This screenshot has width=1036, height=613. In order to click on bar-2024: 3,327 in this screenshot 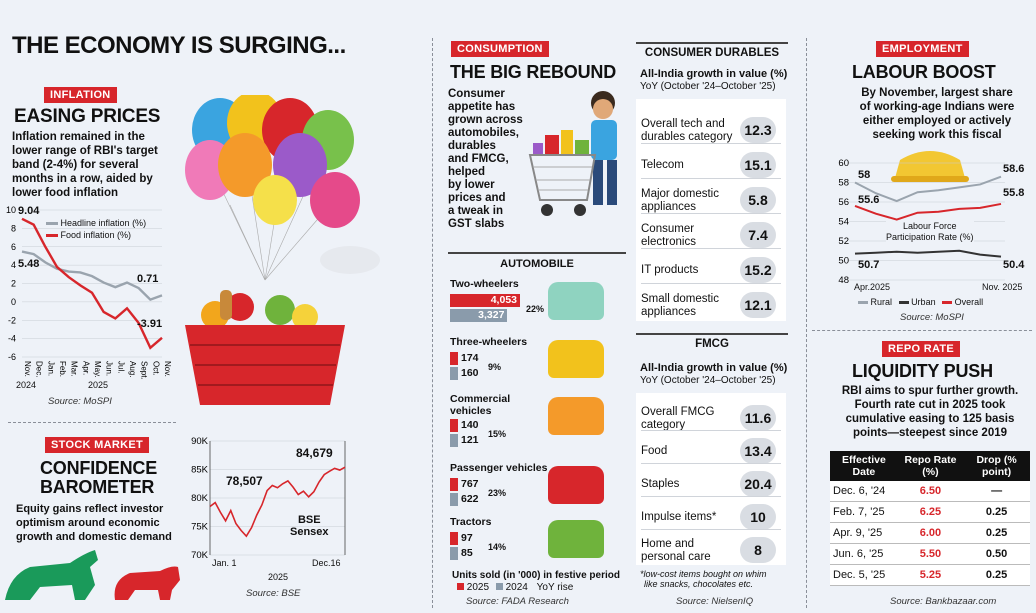, I will do `click(479, 315)`.